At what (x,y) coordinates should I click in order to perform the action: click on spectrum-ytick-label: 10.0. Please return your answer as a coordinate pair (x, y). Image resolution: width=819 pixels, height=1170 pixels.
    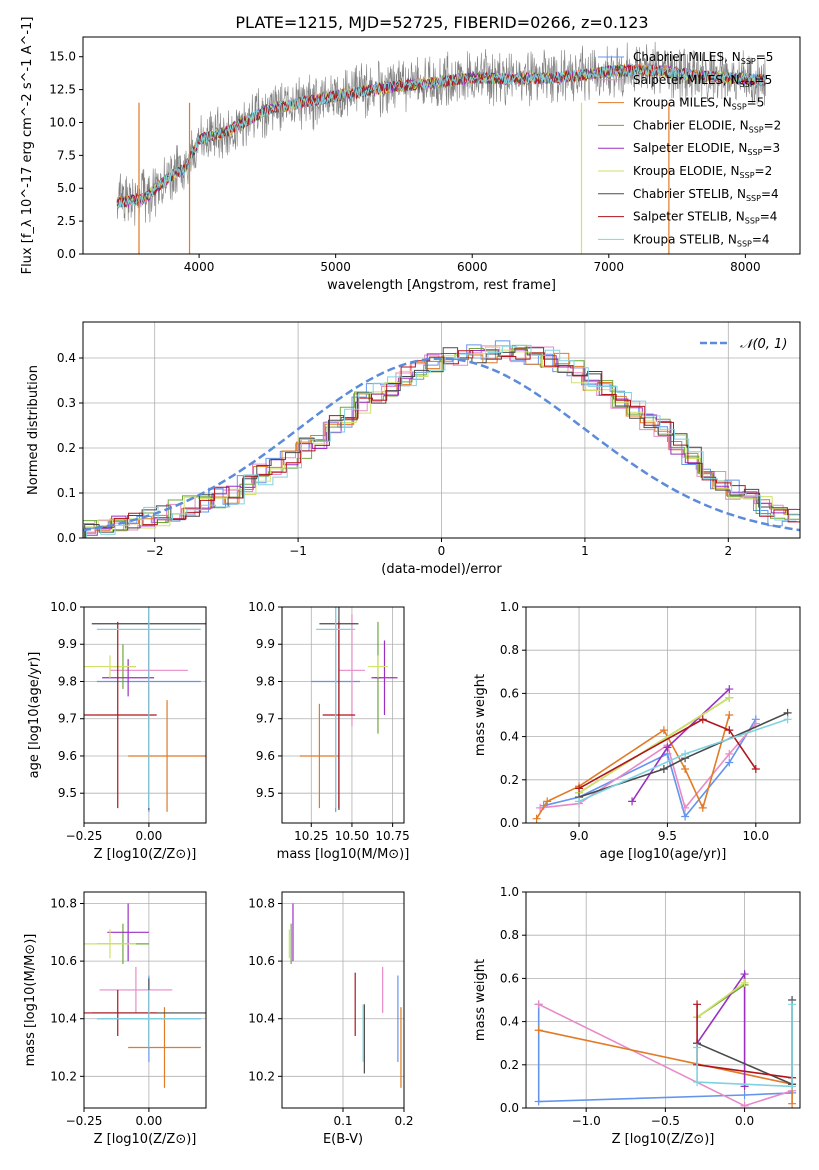
    Looking at the image, I should click on (62, 122).